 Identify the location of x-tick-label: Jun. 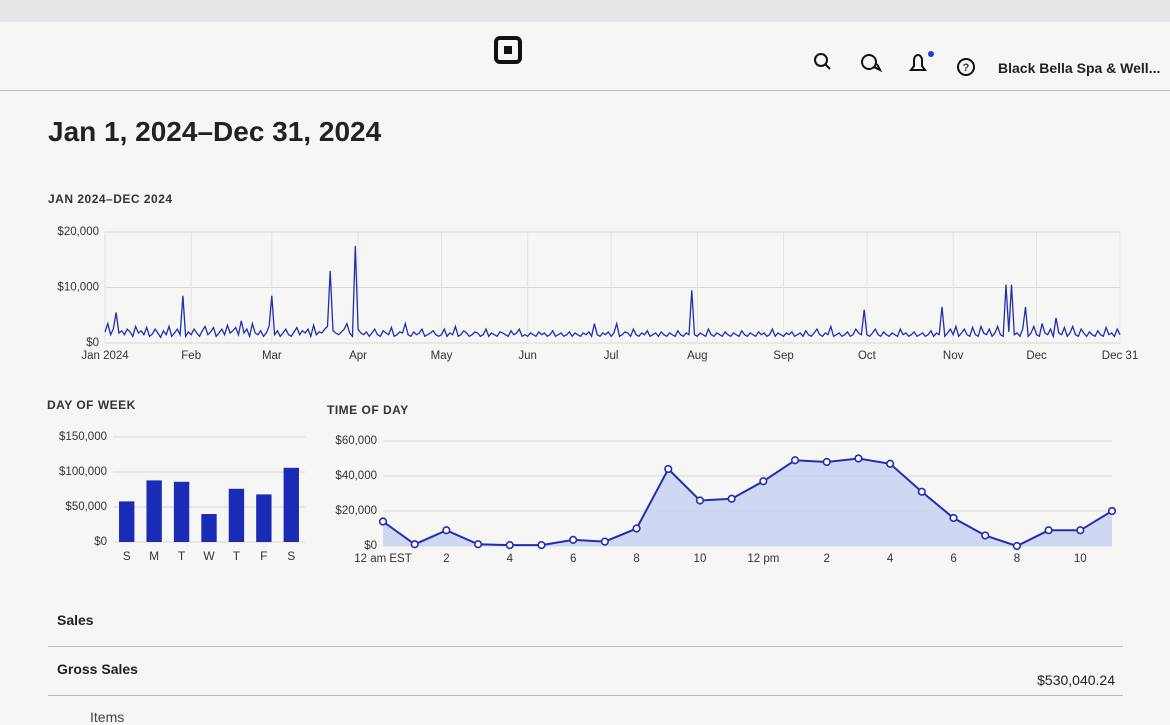
(527, 356).